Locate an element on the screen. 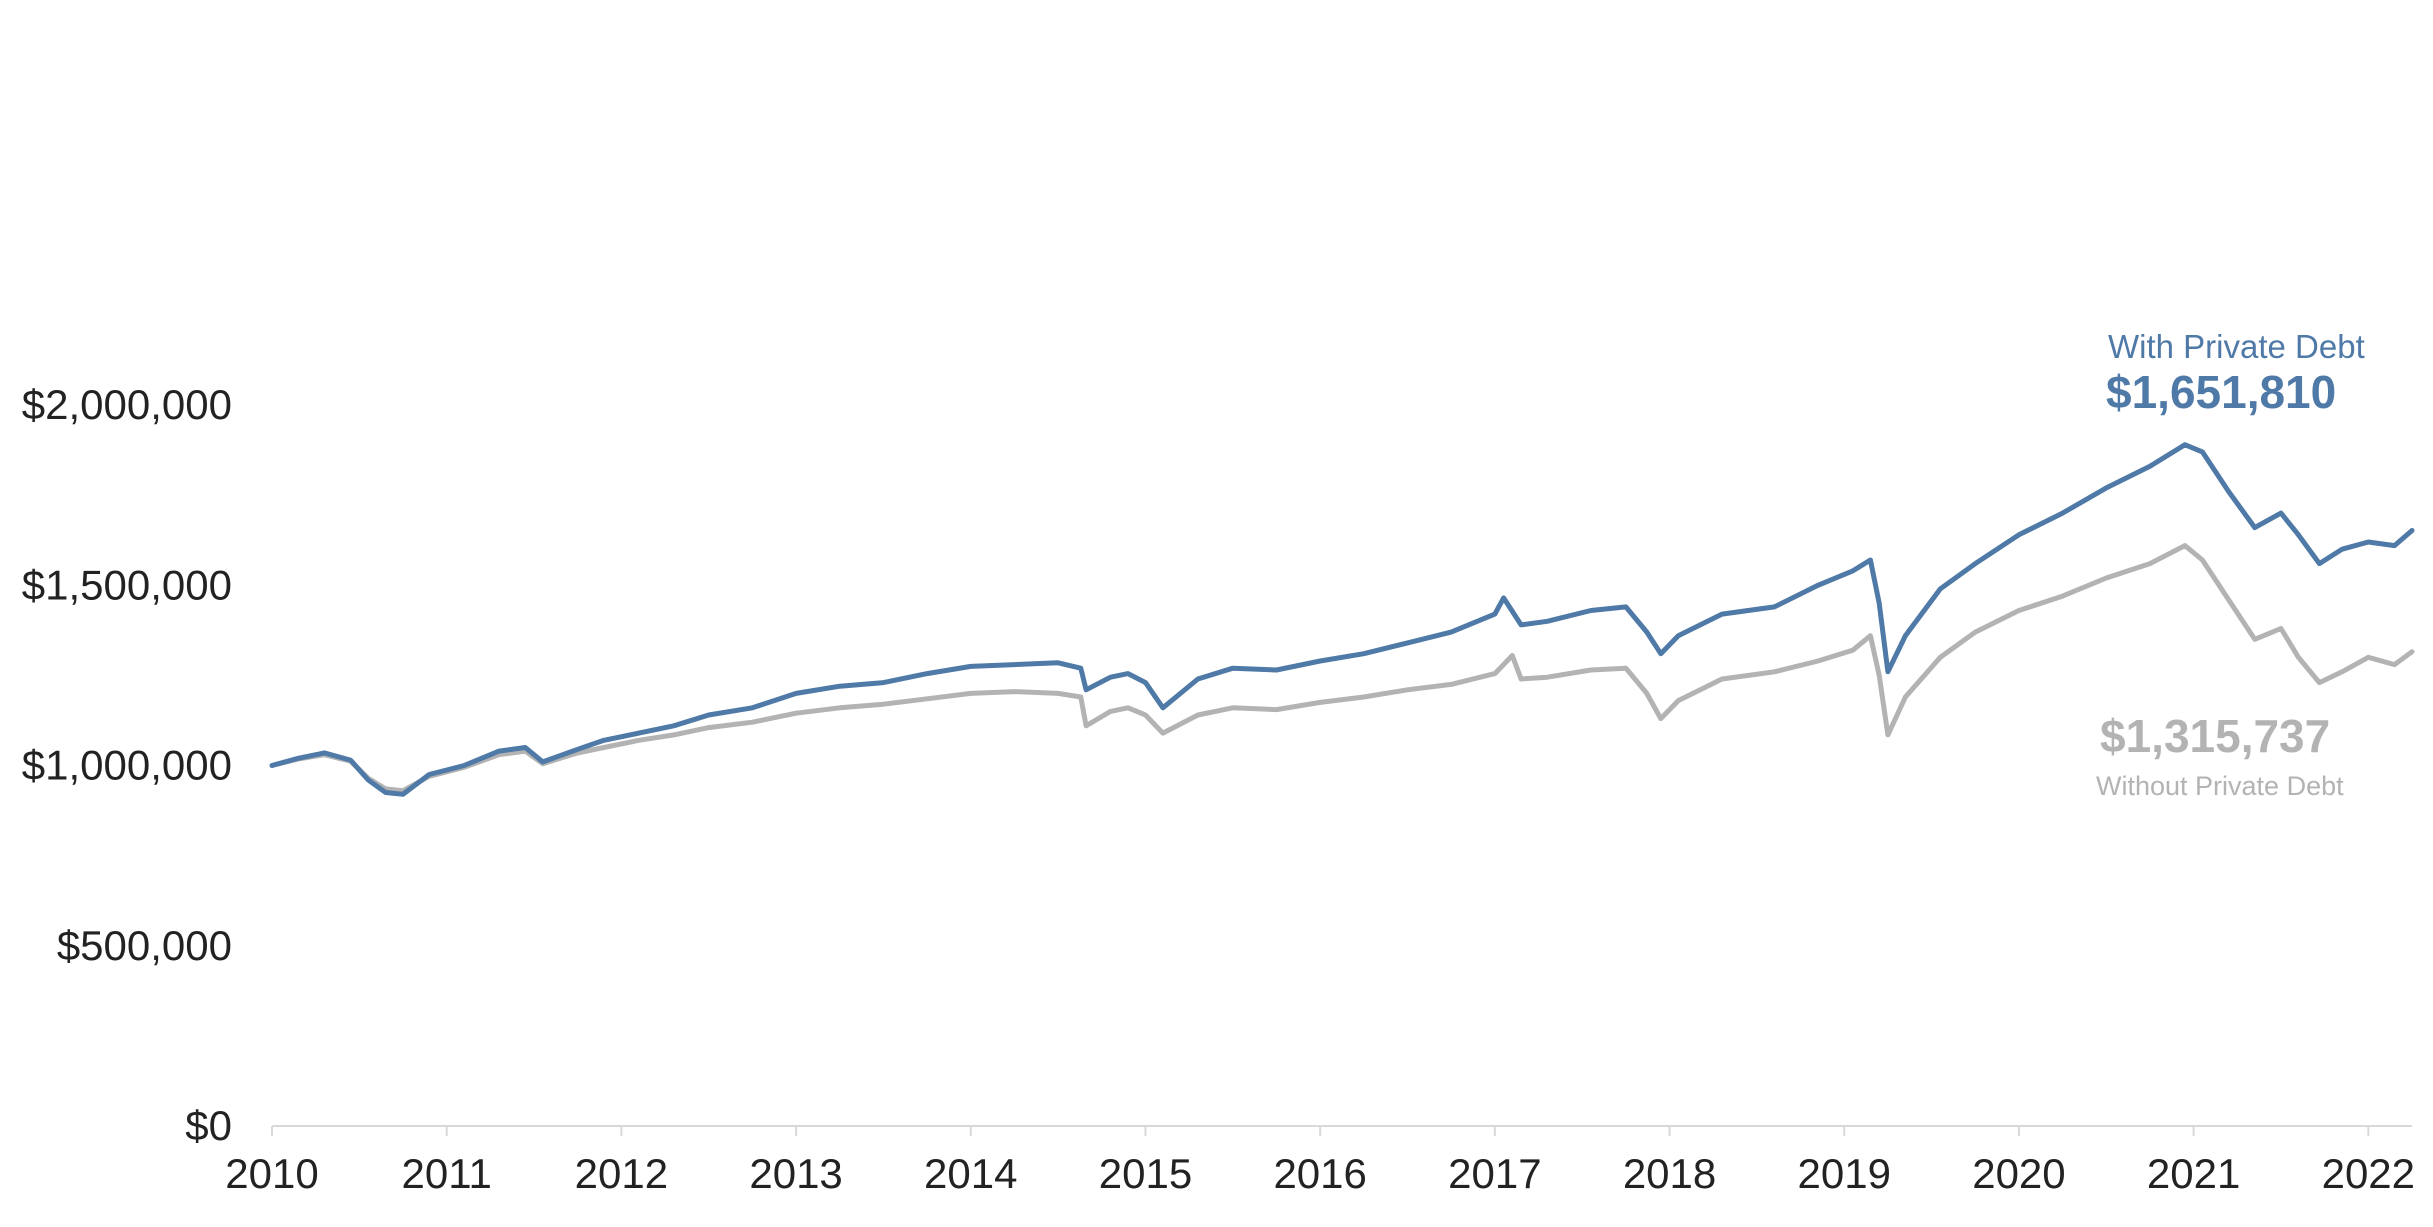 The image size is (2433, 1227). y-tick-label: $0 is located at coordinates (208, 1125).